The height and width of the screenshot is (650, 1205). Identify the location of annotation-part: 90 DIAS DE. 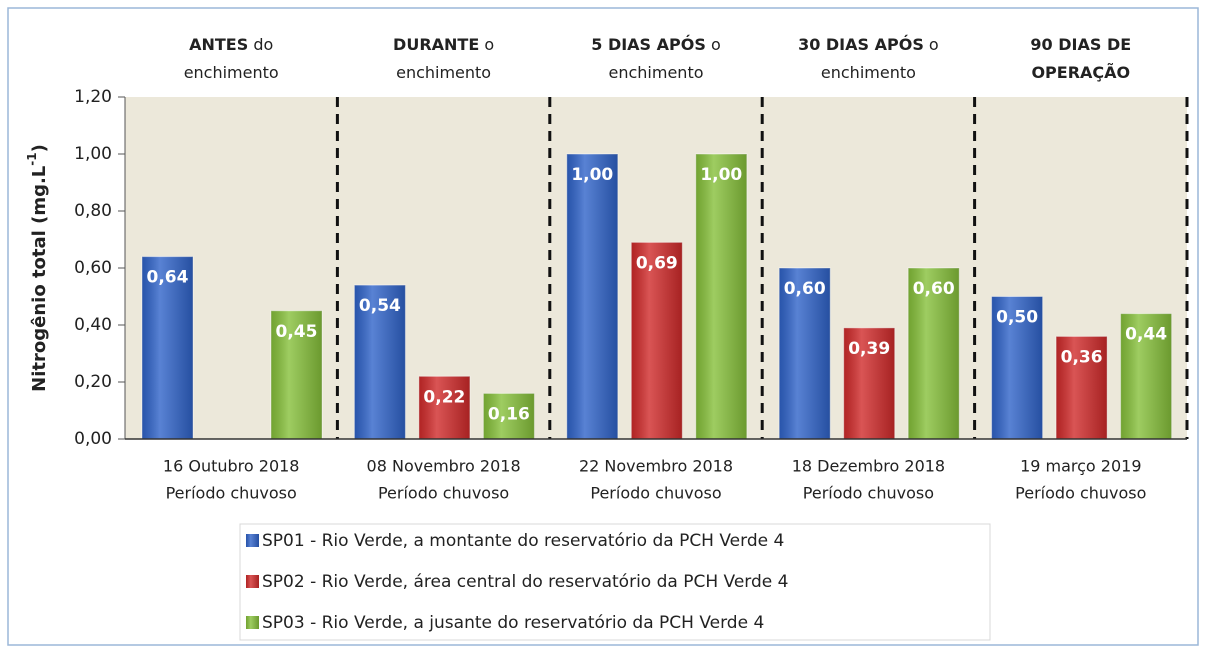
(1080, 44).